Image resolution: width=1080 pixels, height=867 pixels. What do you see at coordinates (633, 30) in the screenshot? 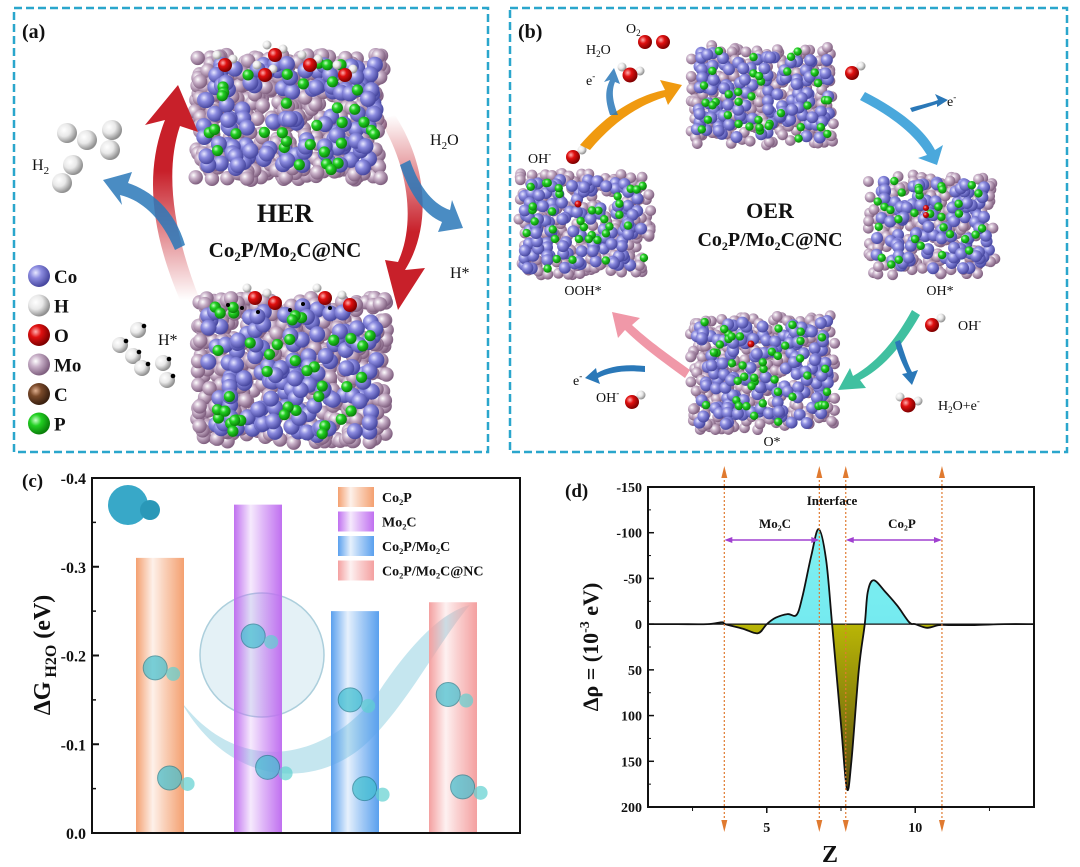
I see `o2-label: O2` at bounding box center [633, 30].